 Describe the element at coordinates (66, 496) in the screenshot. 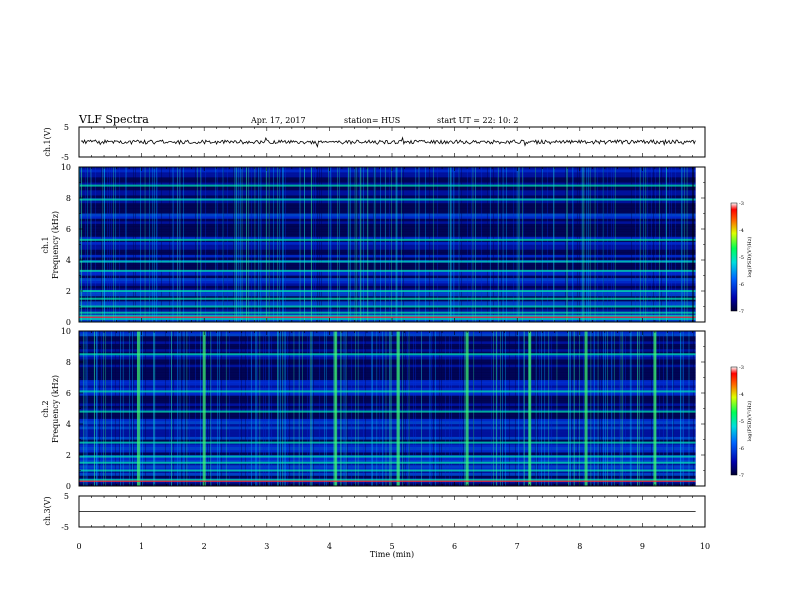

I see `ch3-ytick-top: 5` at that location.